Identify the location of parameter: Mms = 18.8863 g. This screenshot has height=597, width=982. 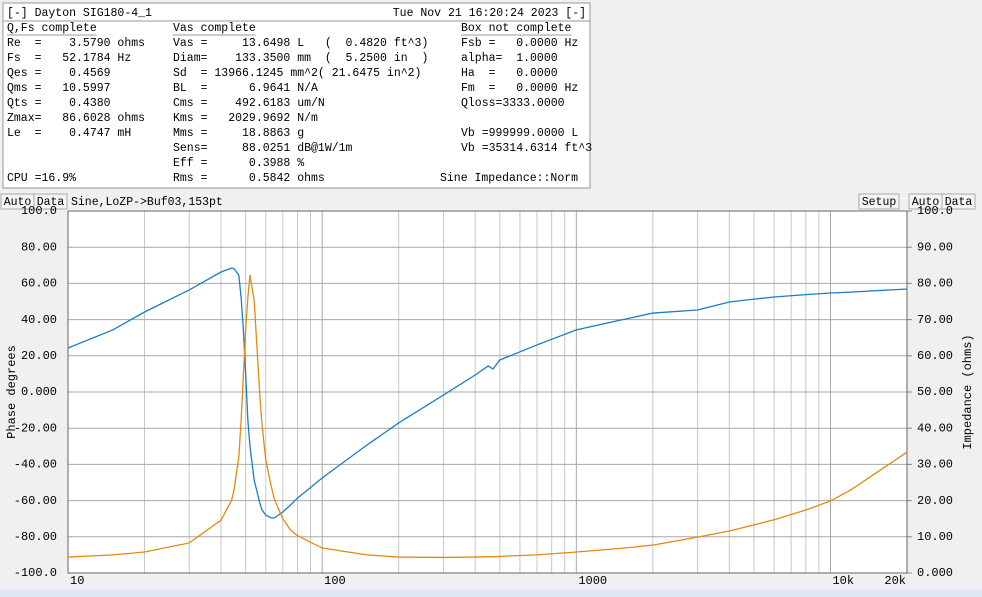
(238, 133).